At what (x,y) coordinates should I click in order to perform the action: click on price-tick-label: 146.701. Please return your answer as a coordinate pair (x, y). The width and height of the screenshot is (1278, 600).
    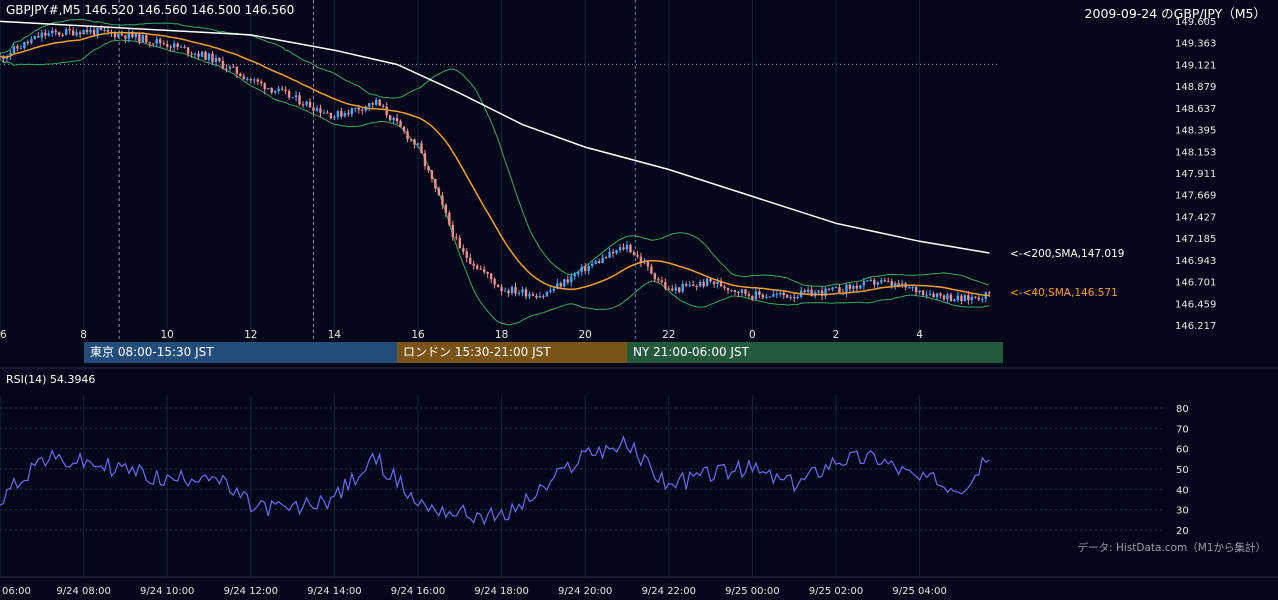
    Looking at the image, I should click on (1195, 283).